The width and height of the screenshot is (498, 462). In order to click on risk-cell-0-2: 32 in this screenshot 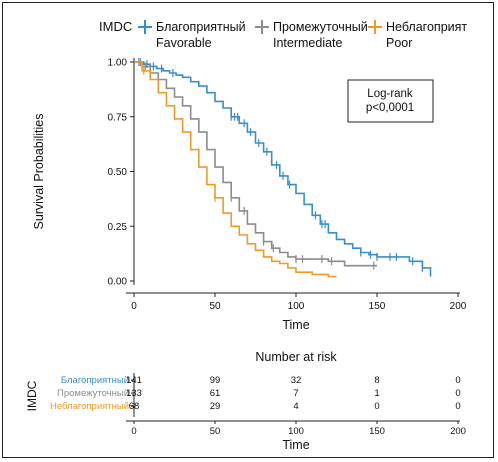, I will do `click(296, 380)`.